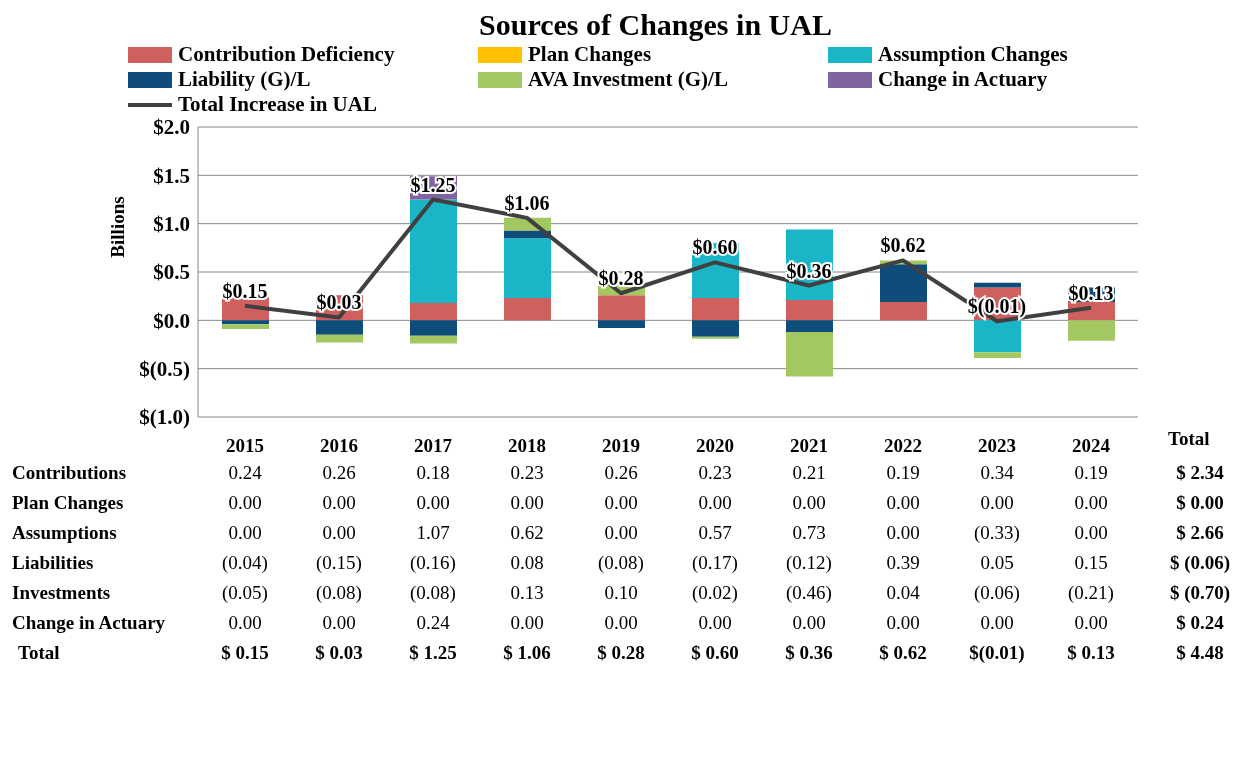  Describe the element at coordinates (339, 563) in the screenshot. I see `data-label: (0.15)` at that location.